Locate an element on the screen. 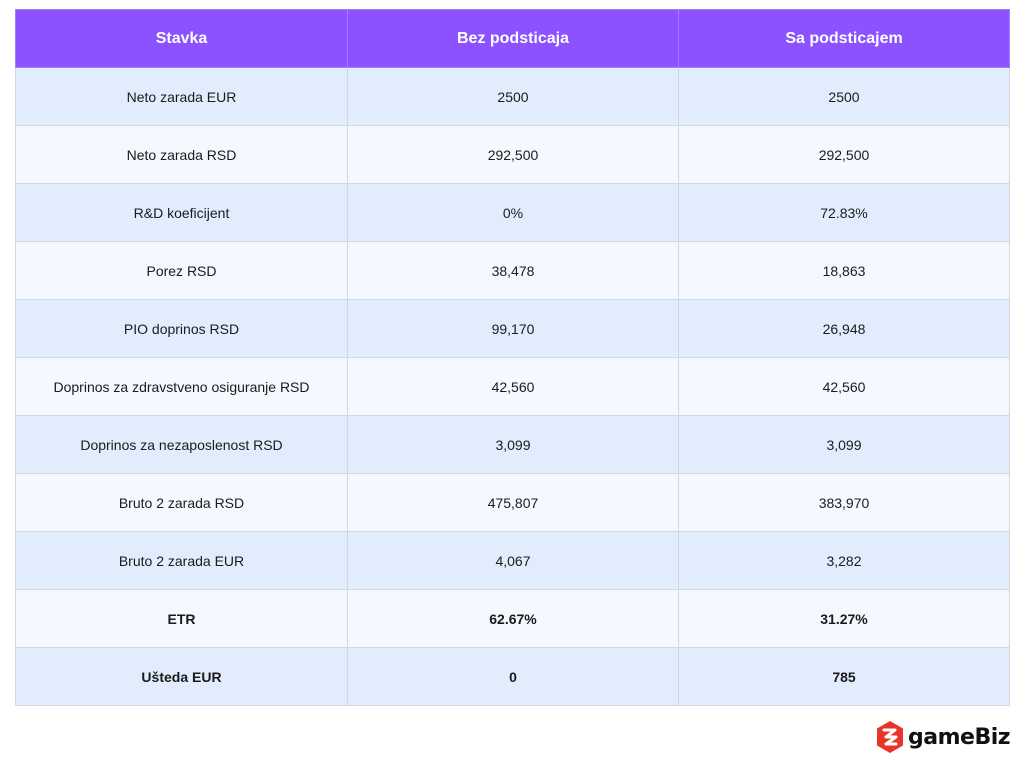 The height and width of the screenshot is (768, 1024). gamebiz-logo-icon is located at coordinates (890, 737).